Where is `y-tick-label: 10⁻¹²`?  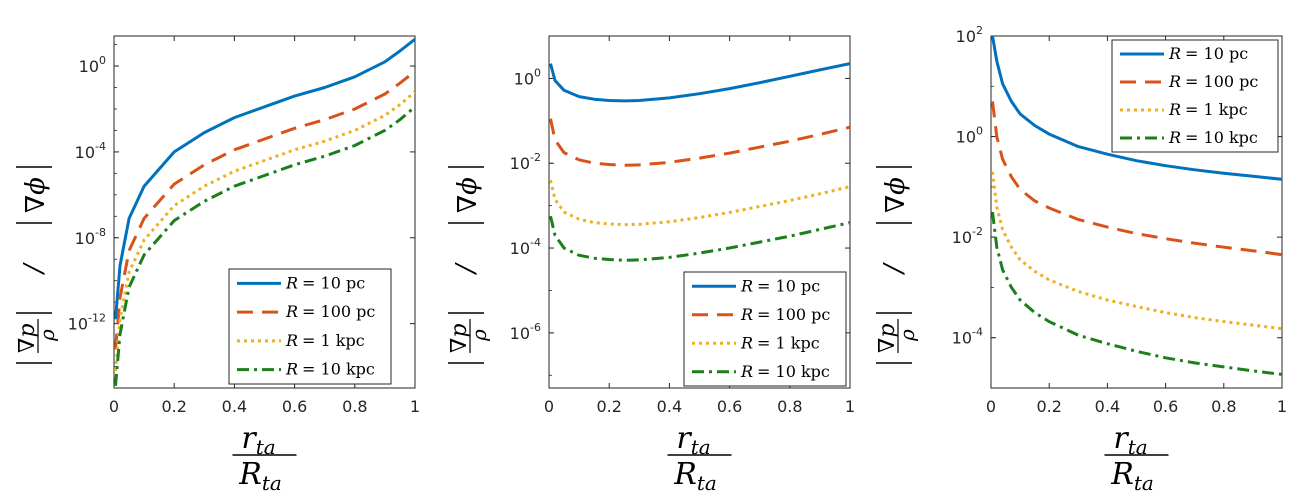 y-tick-label: 10⁻¹² is located at coordinates (87, 323).